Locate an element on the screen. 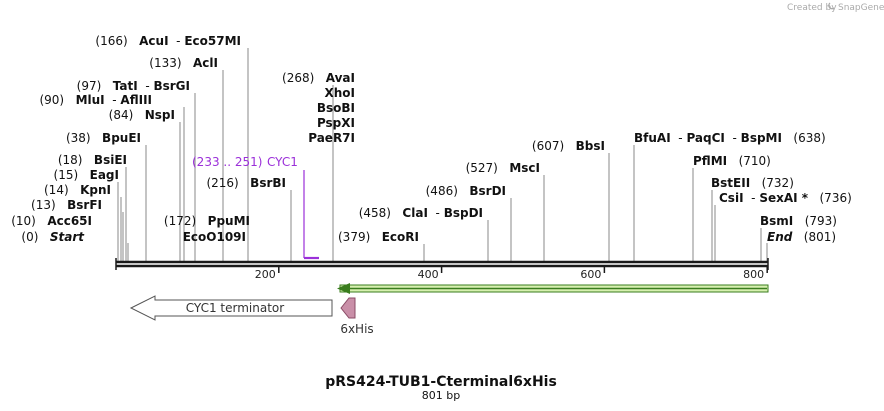 The height and width of the screenshot is (411, 884). site-mlui-pos: (90) is located at coordinates (51, 100).